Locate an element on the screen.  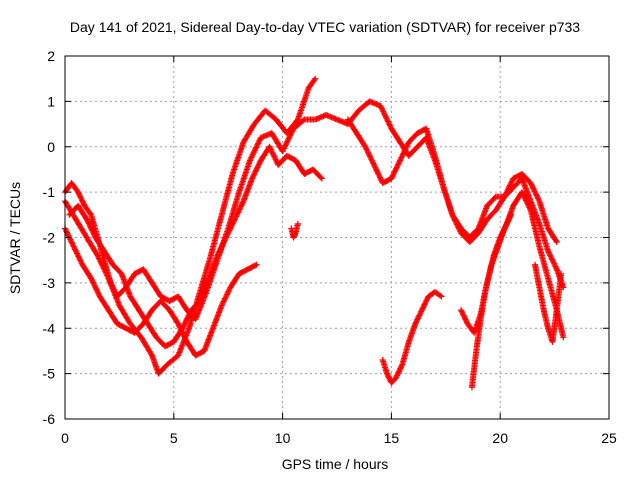
y-tick-label: -3 is located at coordinates (49, 283).